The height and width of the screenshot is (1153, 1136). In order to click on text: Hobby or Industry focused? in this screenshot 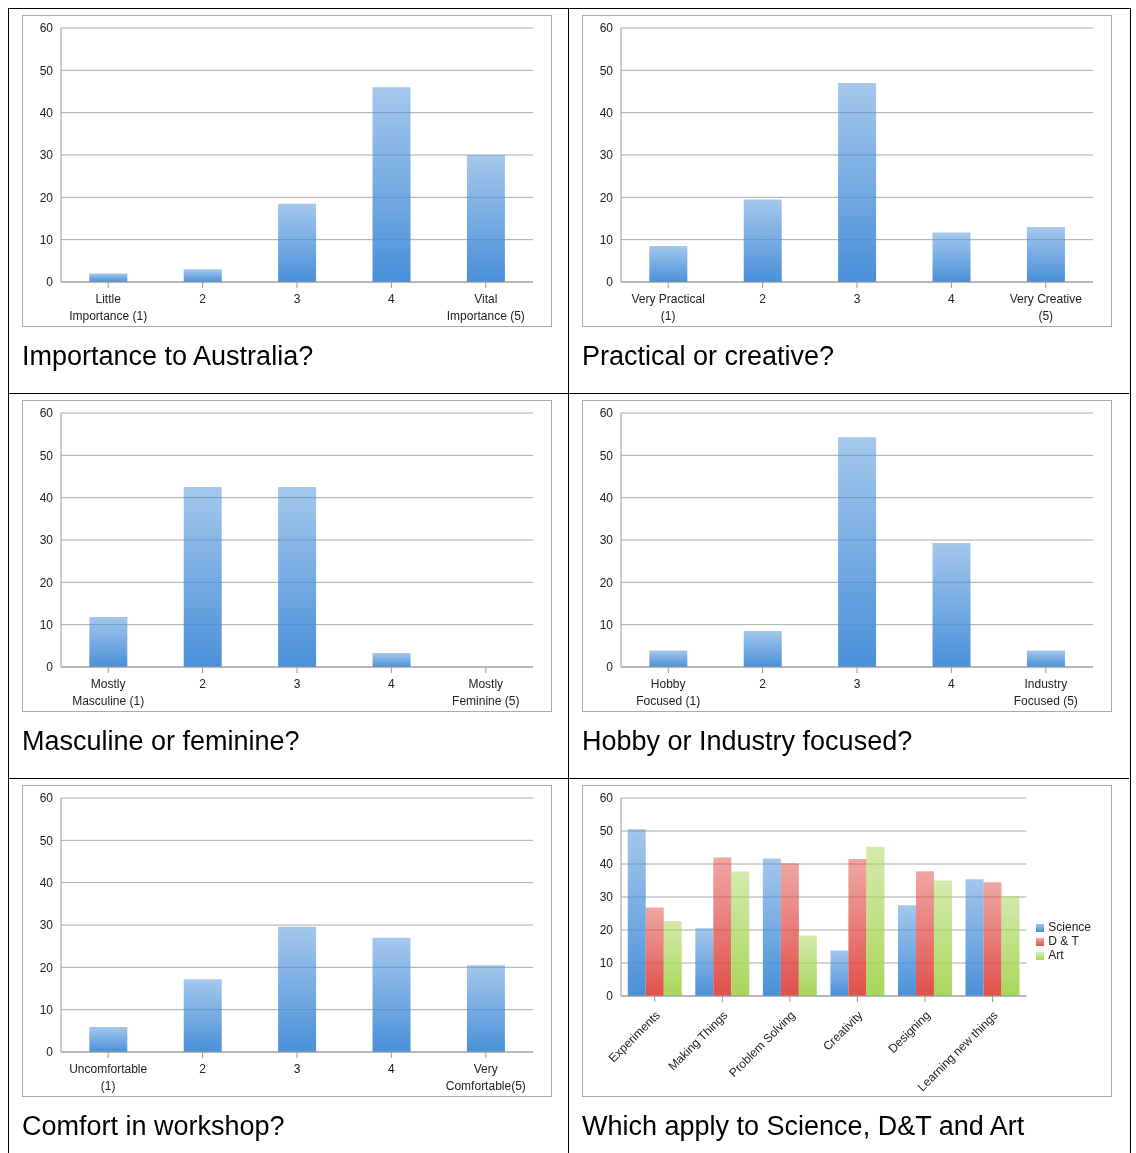, I will do `click(748, 741)`.